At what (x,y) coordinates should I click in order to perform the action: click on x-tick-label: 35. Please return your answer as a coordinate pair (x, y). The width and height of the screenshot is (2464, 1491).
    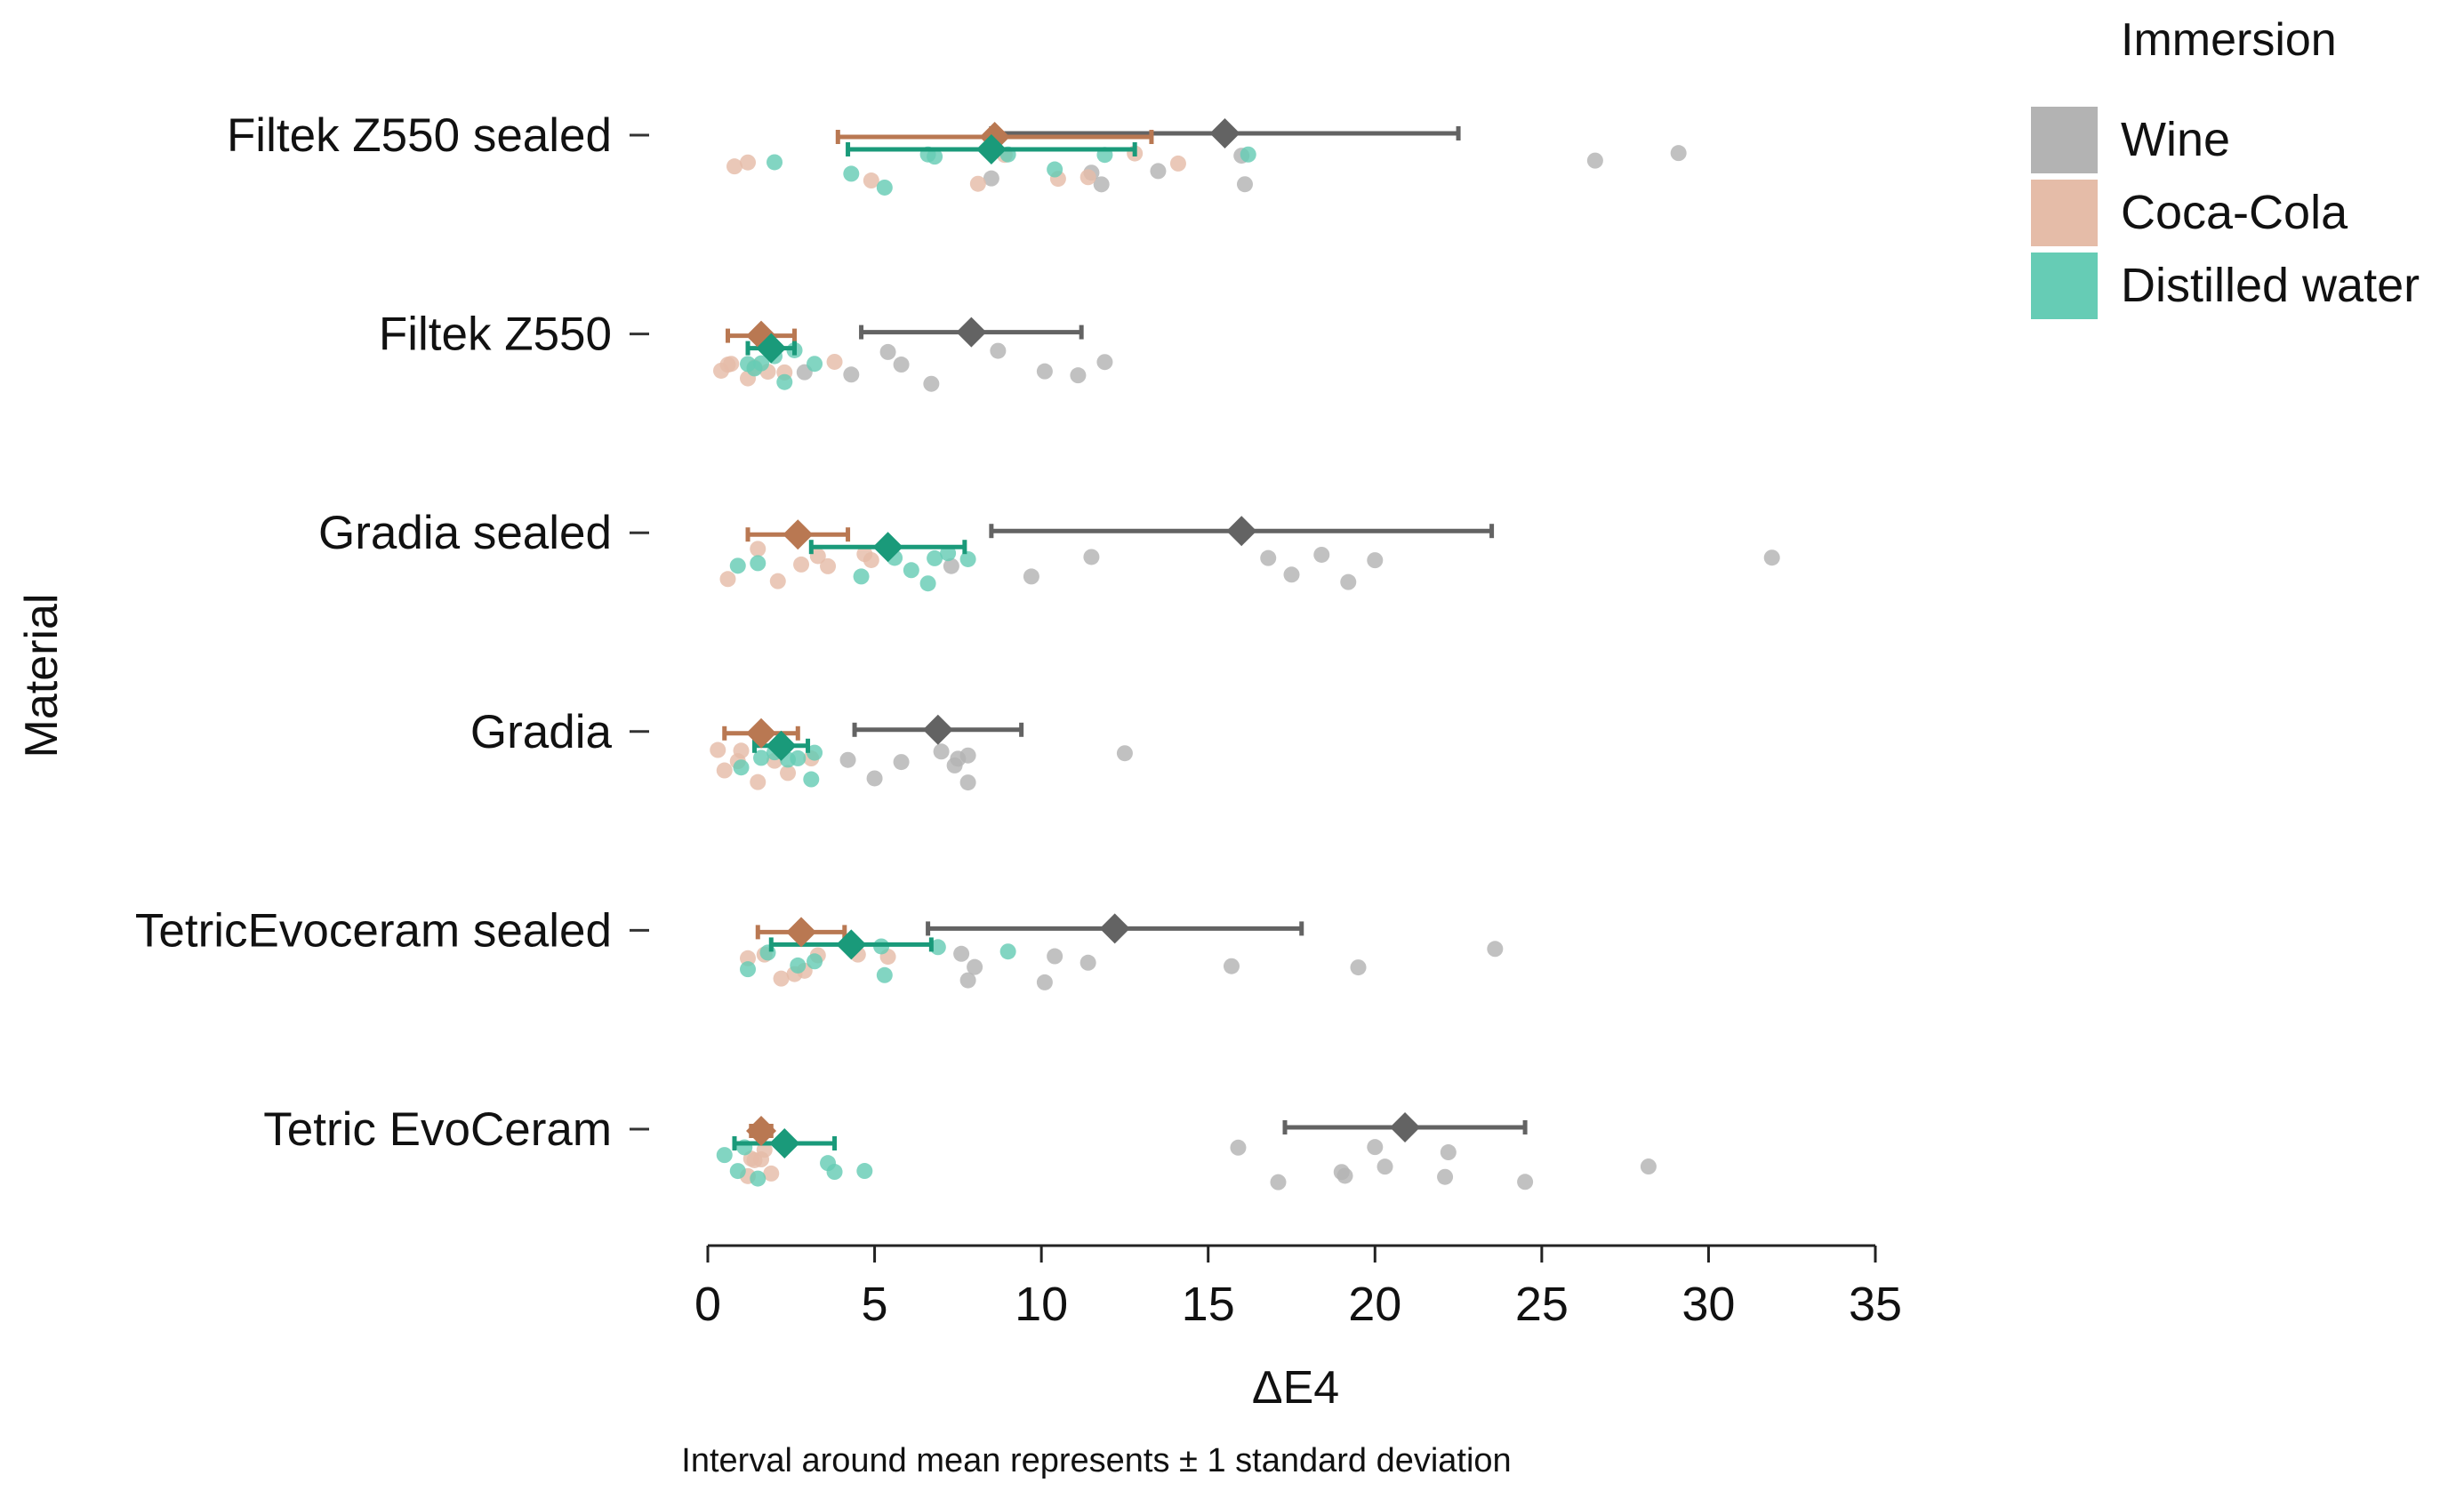
    Looking at the image, I should click on (1875, 1304).